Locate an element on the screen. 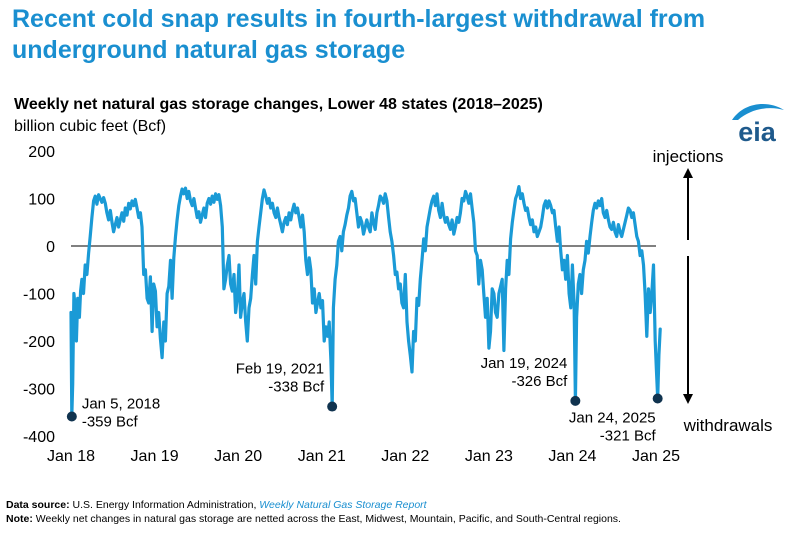  injections-label: injections is located at coordinates (688, 156).